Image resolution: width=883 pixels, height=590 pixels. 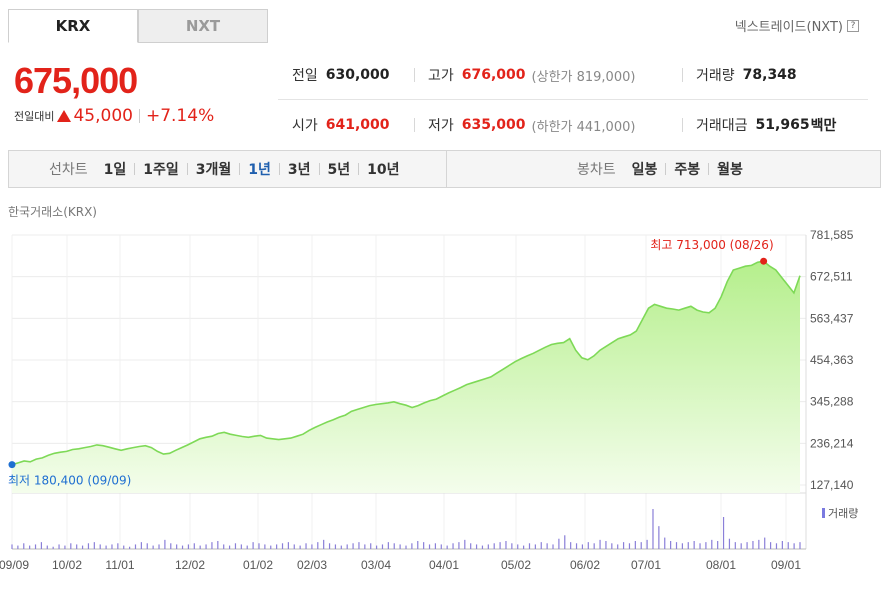 What do you see at coordinates (644, 170) in the screenshot?
I see `candle-daily: 일봉` at bounding box center [644, 170].